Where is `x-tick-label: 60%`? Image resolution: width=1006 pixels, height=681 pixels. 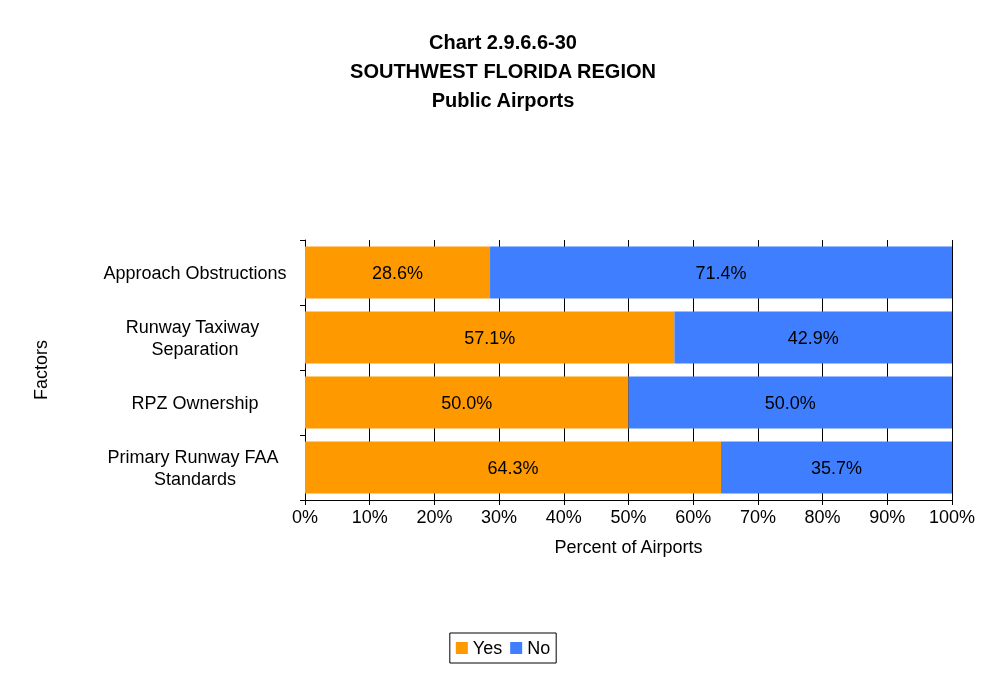
x-tick-label: 60% is located at coordinates (693, 517).